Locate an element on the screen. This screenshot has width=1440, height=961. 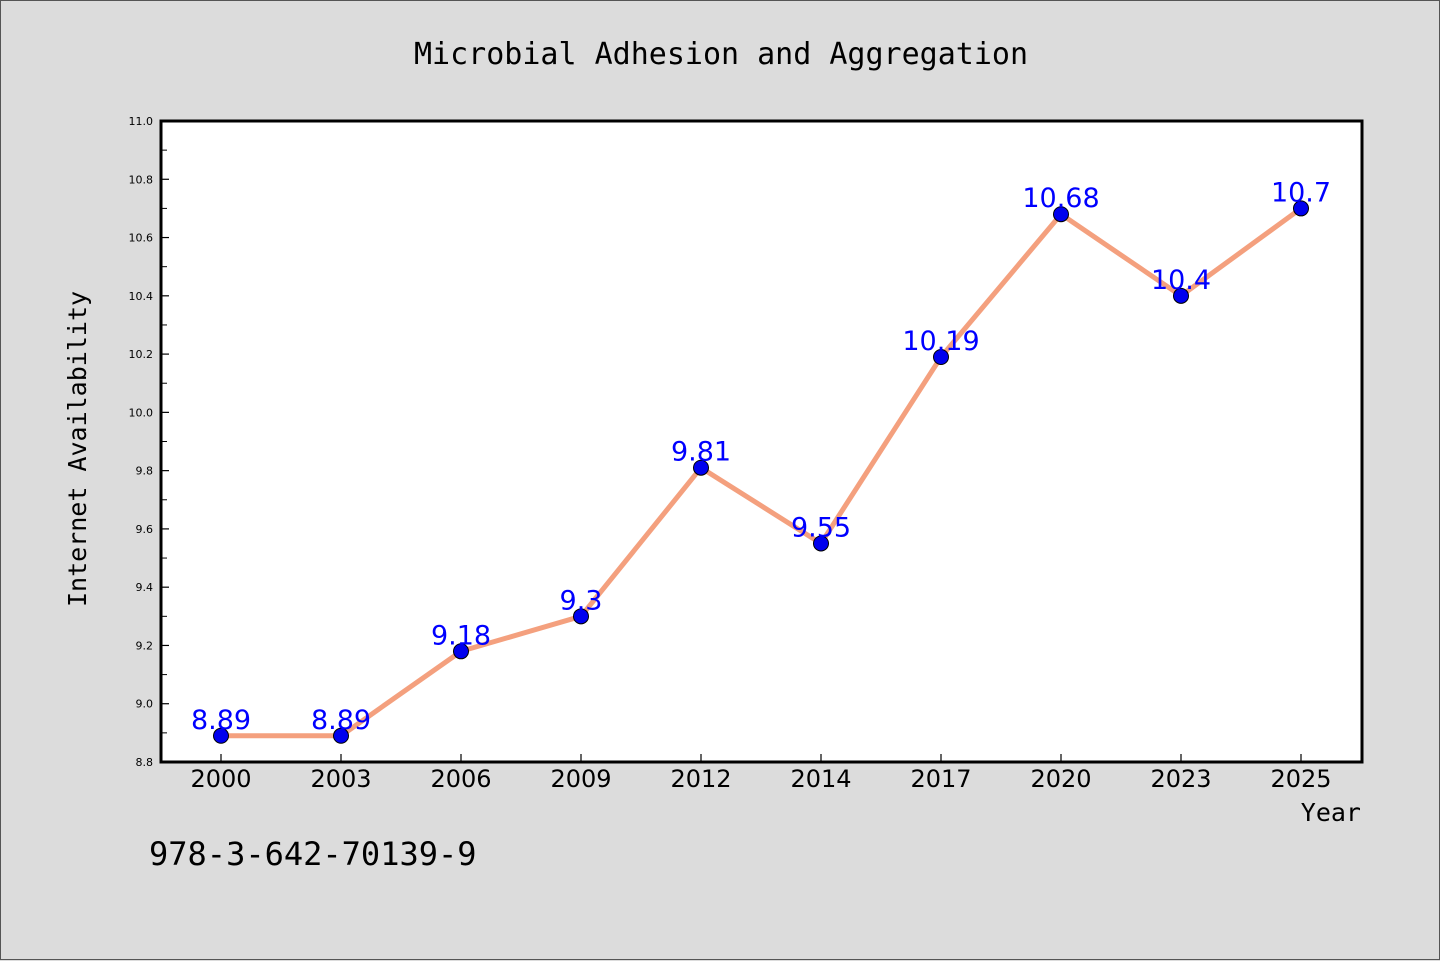
y-tick-label: 9.4 is located at coordinates (145, 587).